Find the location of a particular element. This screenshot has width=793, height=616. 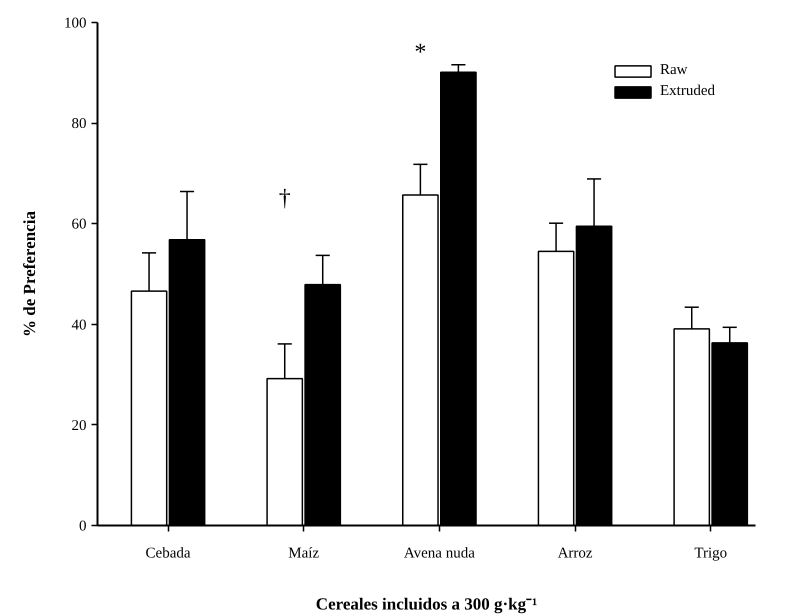

y-tick-label: 60 is located at coordinates (79, 224).